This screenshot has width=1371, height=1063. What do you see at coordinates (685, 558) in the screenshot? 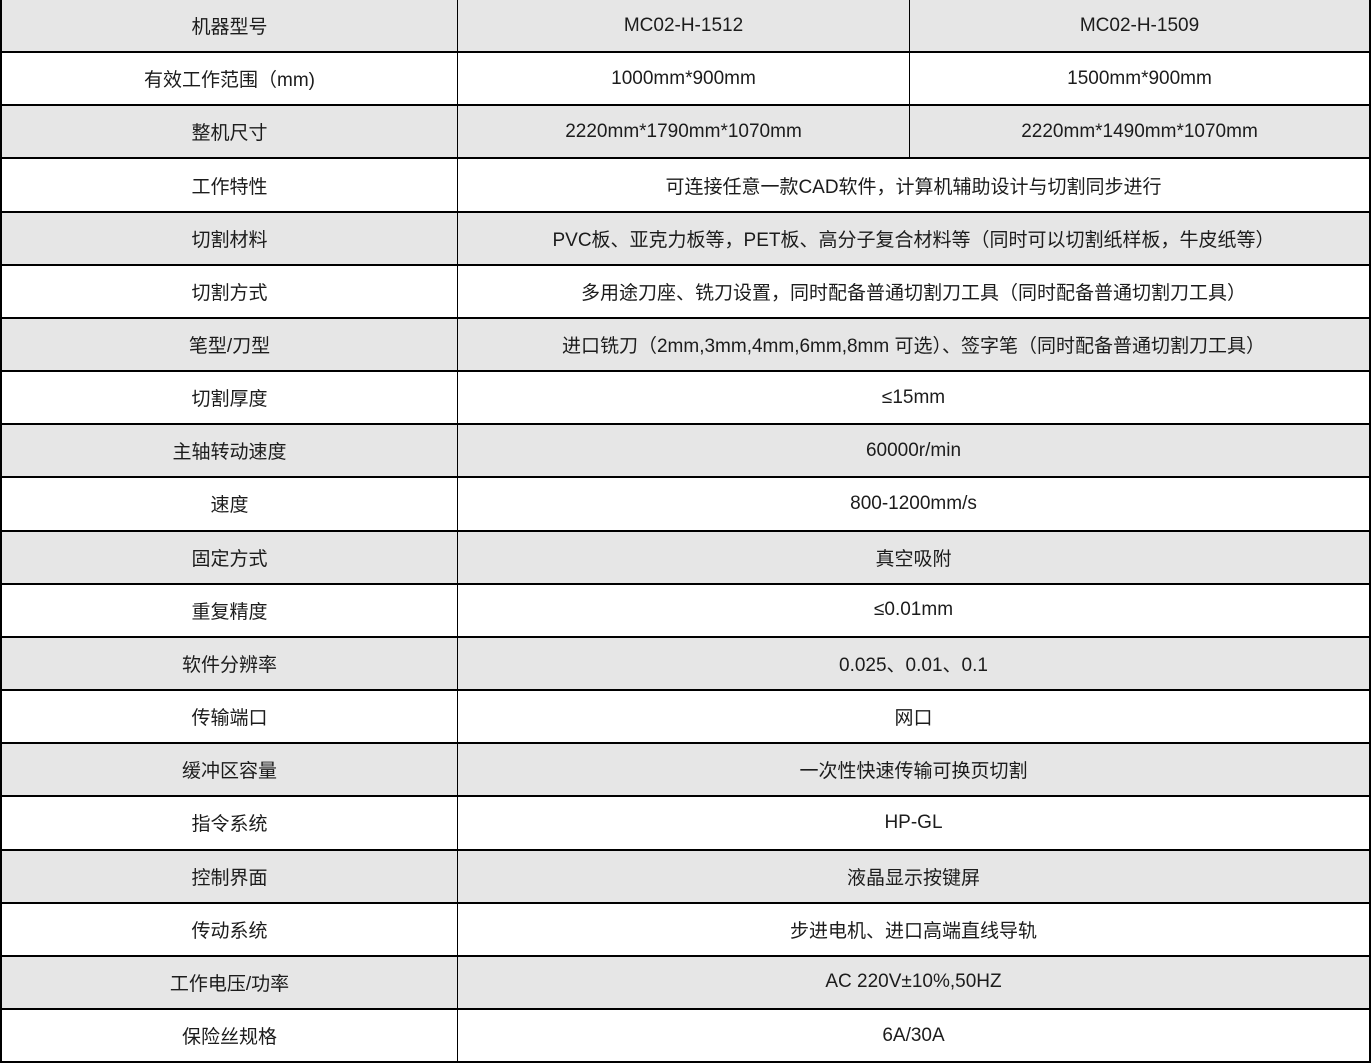
I see `table-row: 固定方式 真空吸附` at bounding box center [685, 558].